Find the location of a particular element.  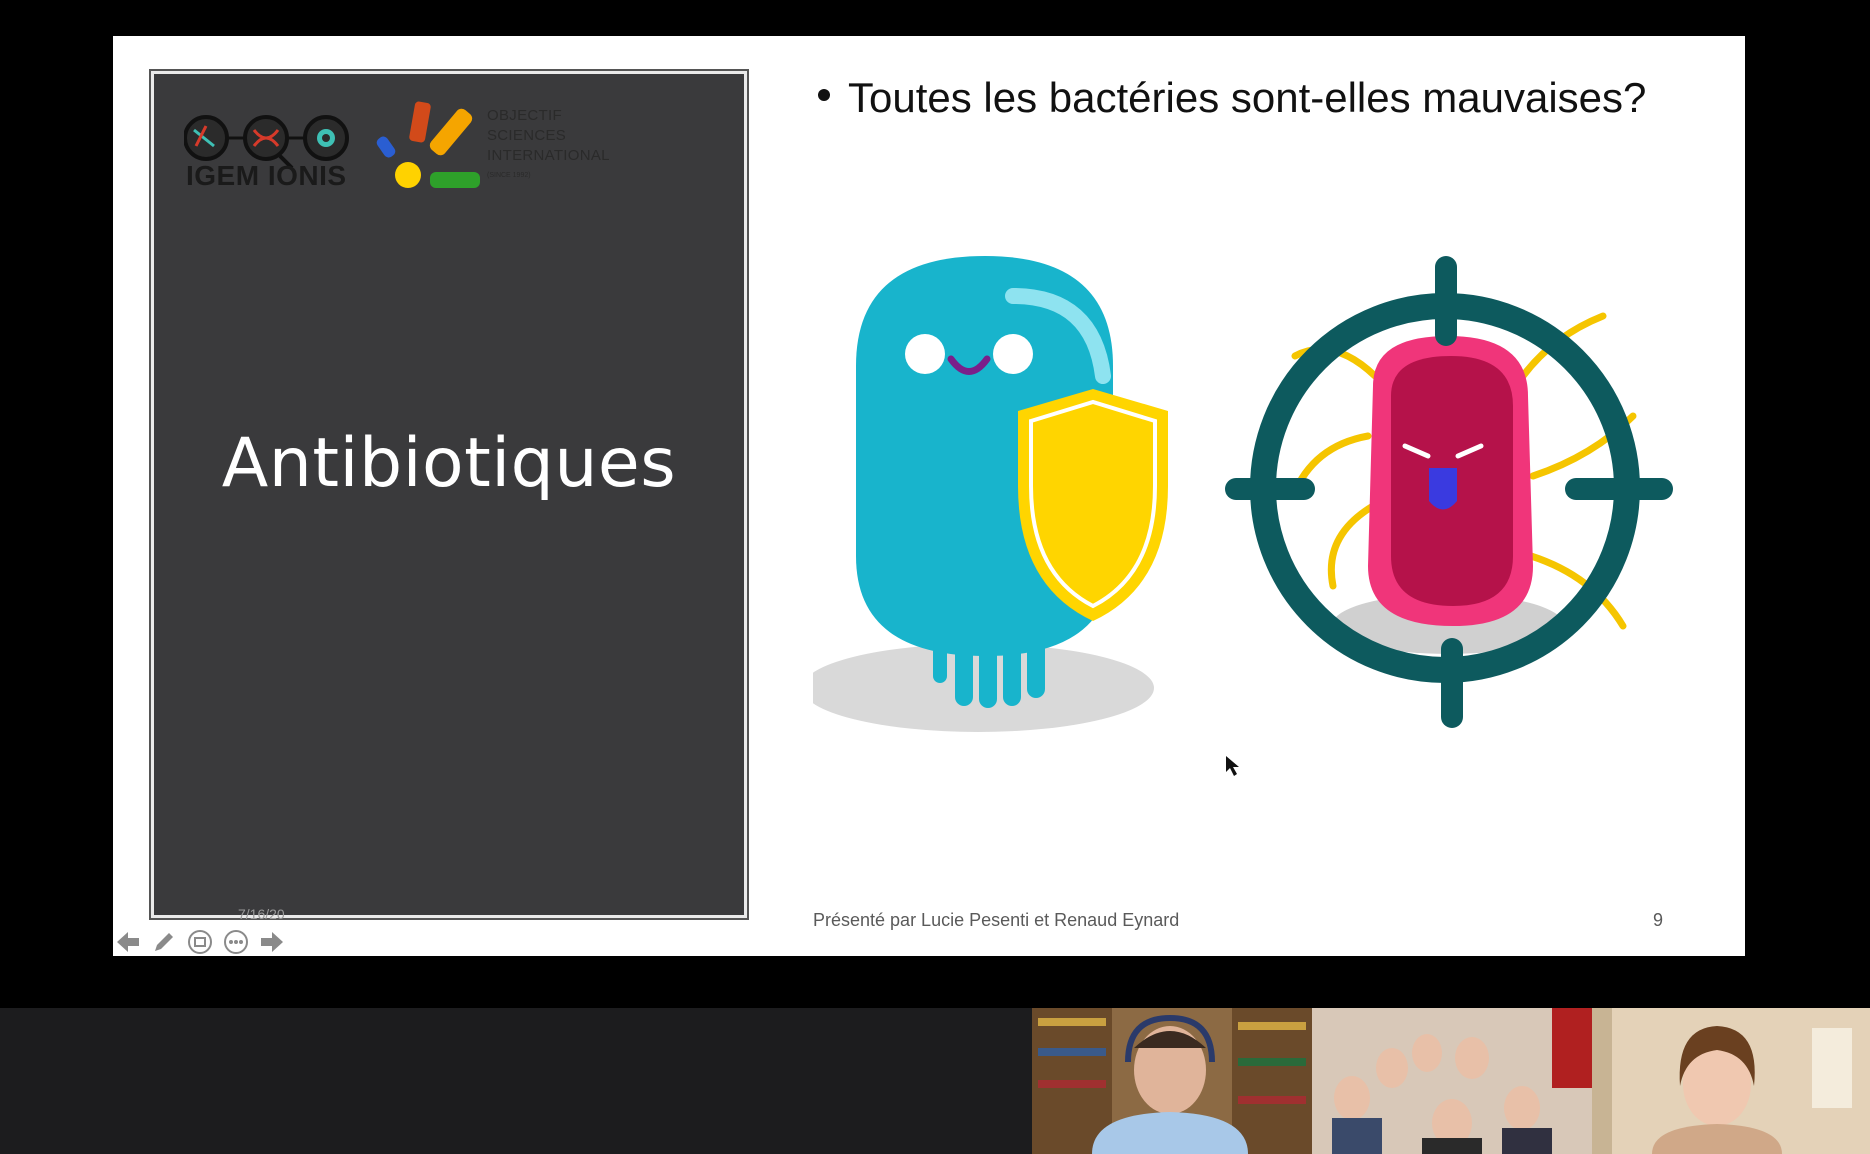

slide-grid-icon is located at coordinates (200, 941).